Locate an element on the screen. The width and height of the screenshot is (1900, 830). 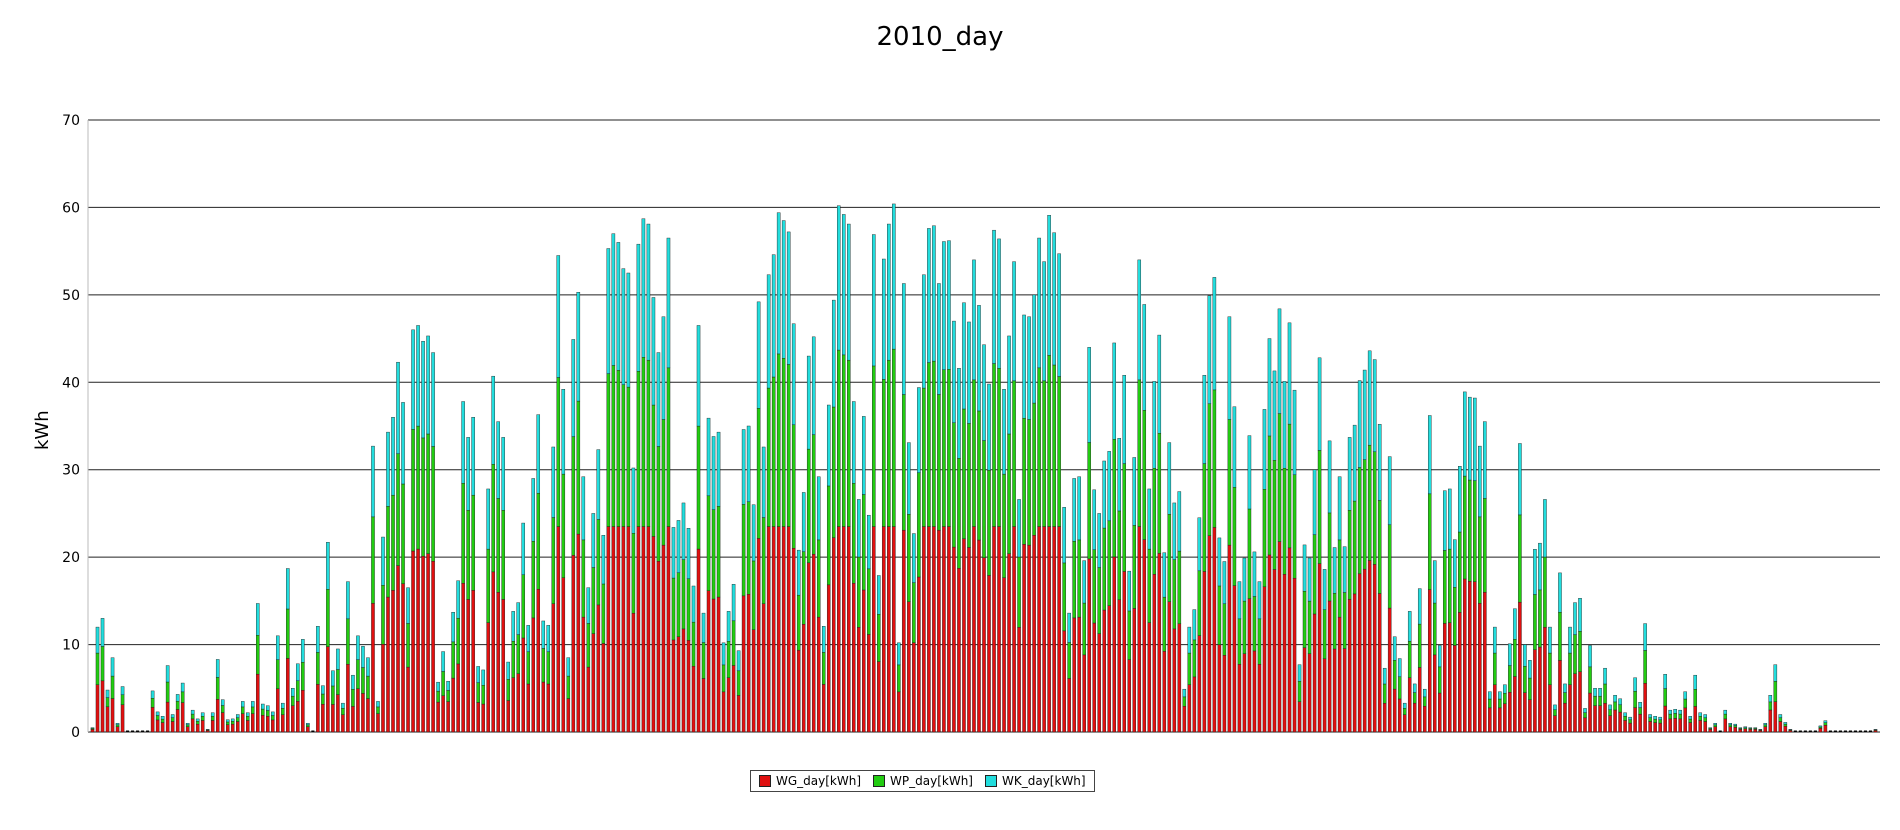
bar-117-wg is located at coordinates (678, 684).